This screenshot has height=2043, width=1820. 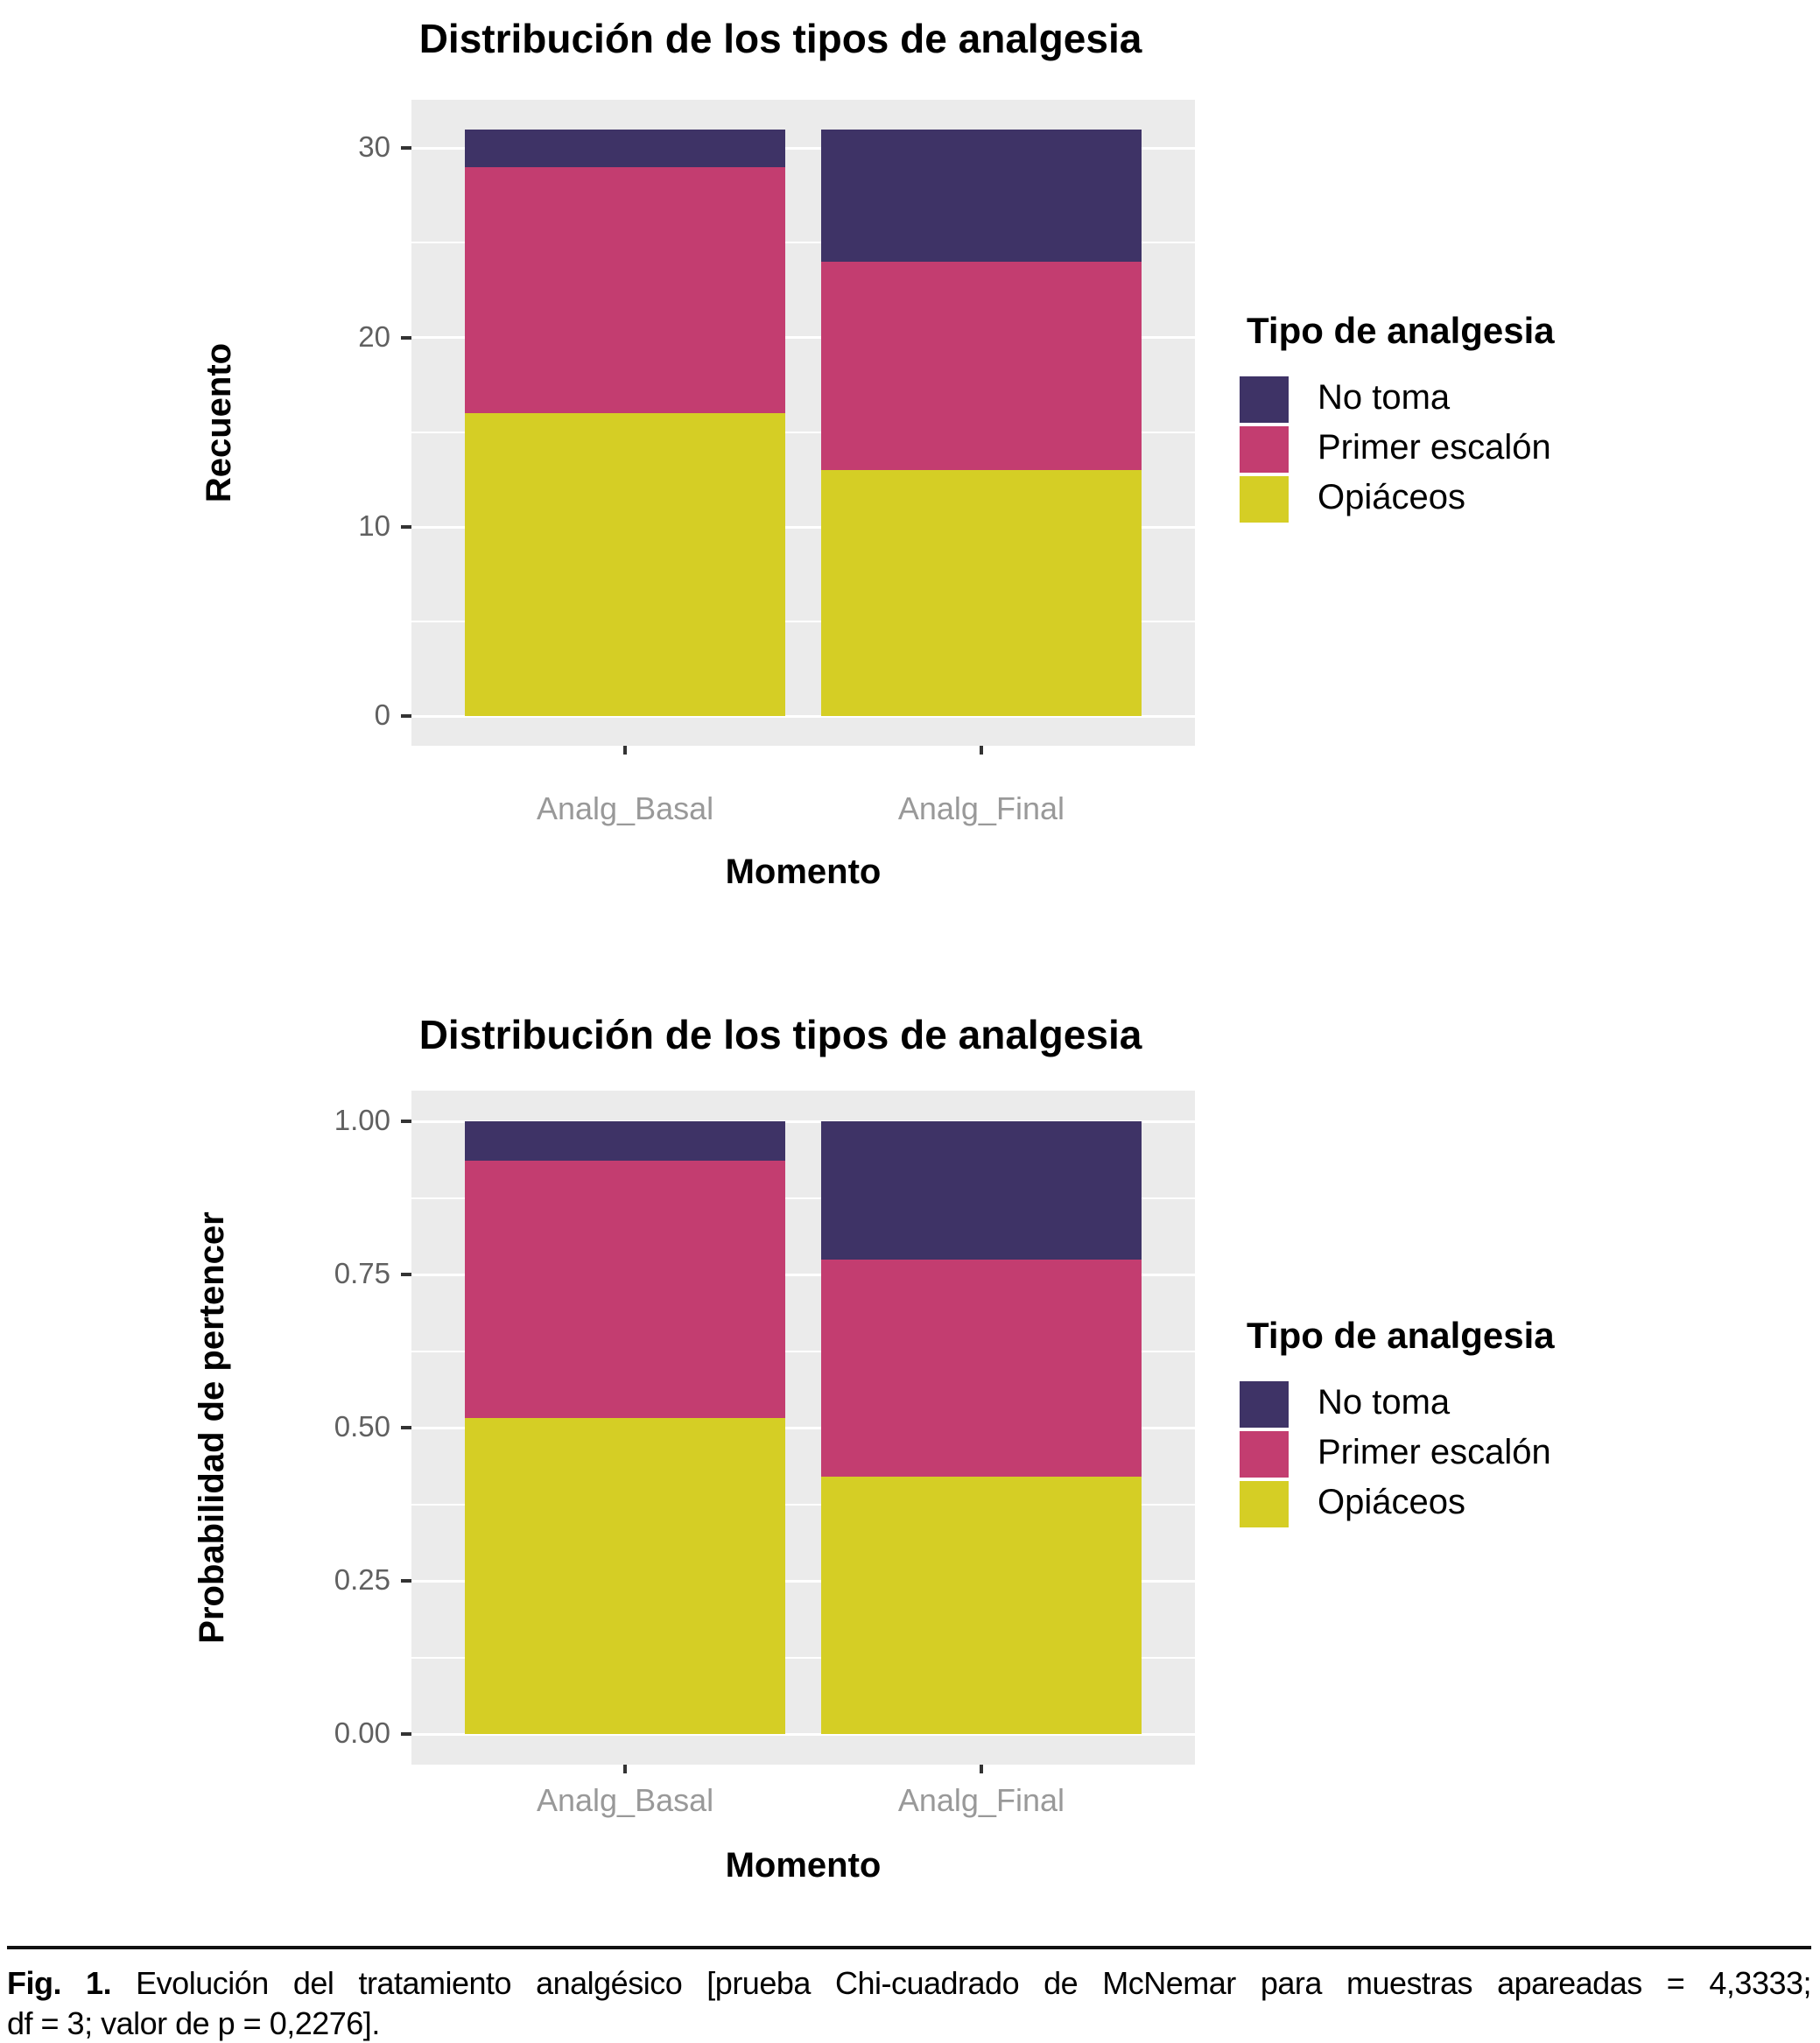 I want to click on y-tick-label: 0.00, so click(x=362, y=1733).